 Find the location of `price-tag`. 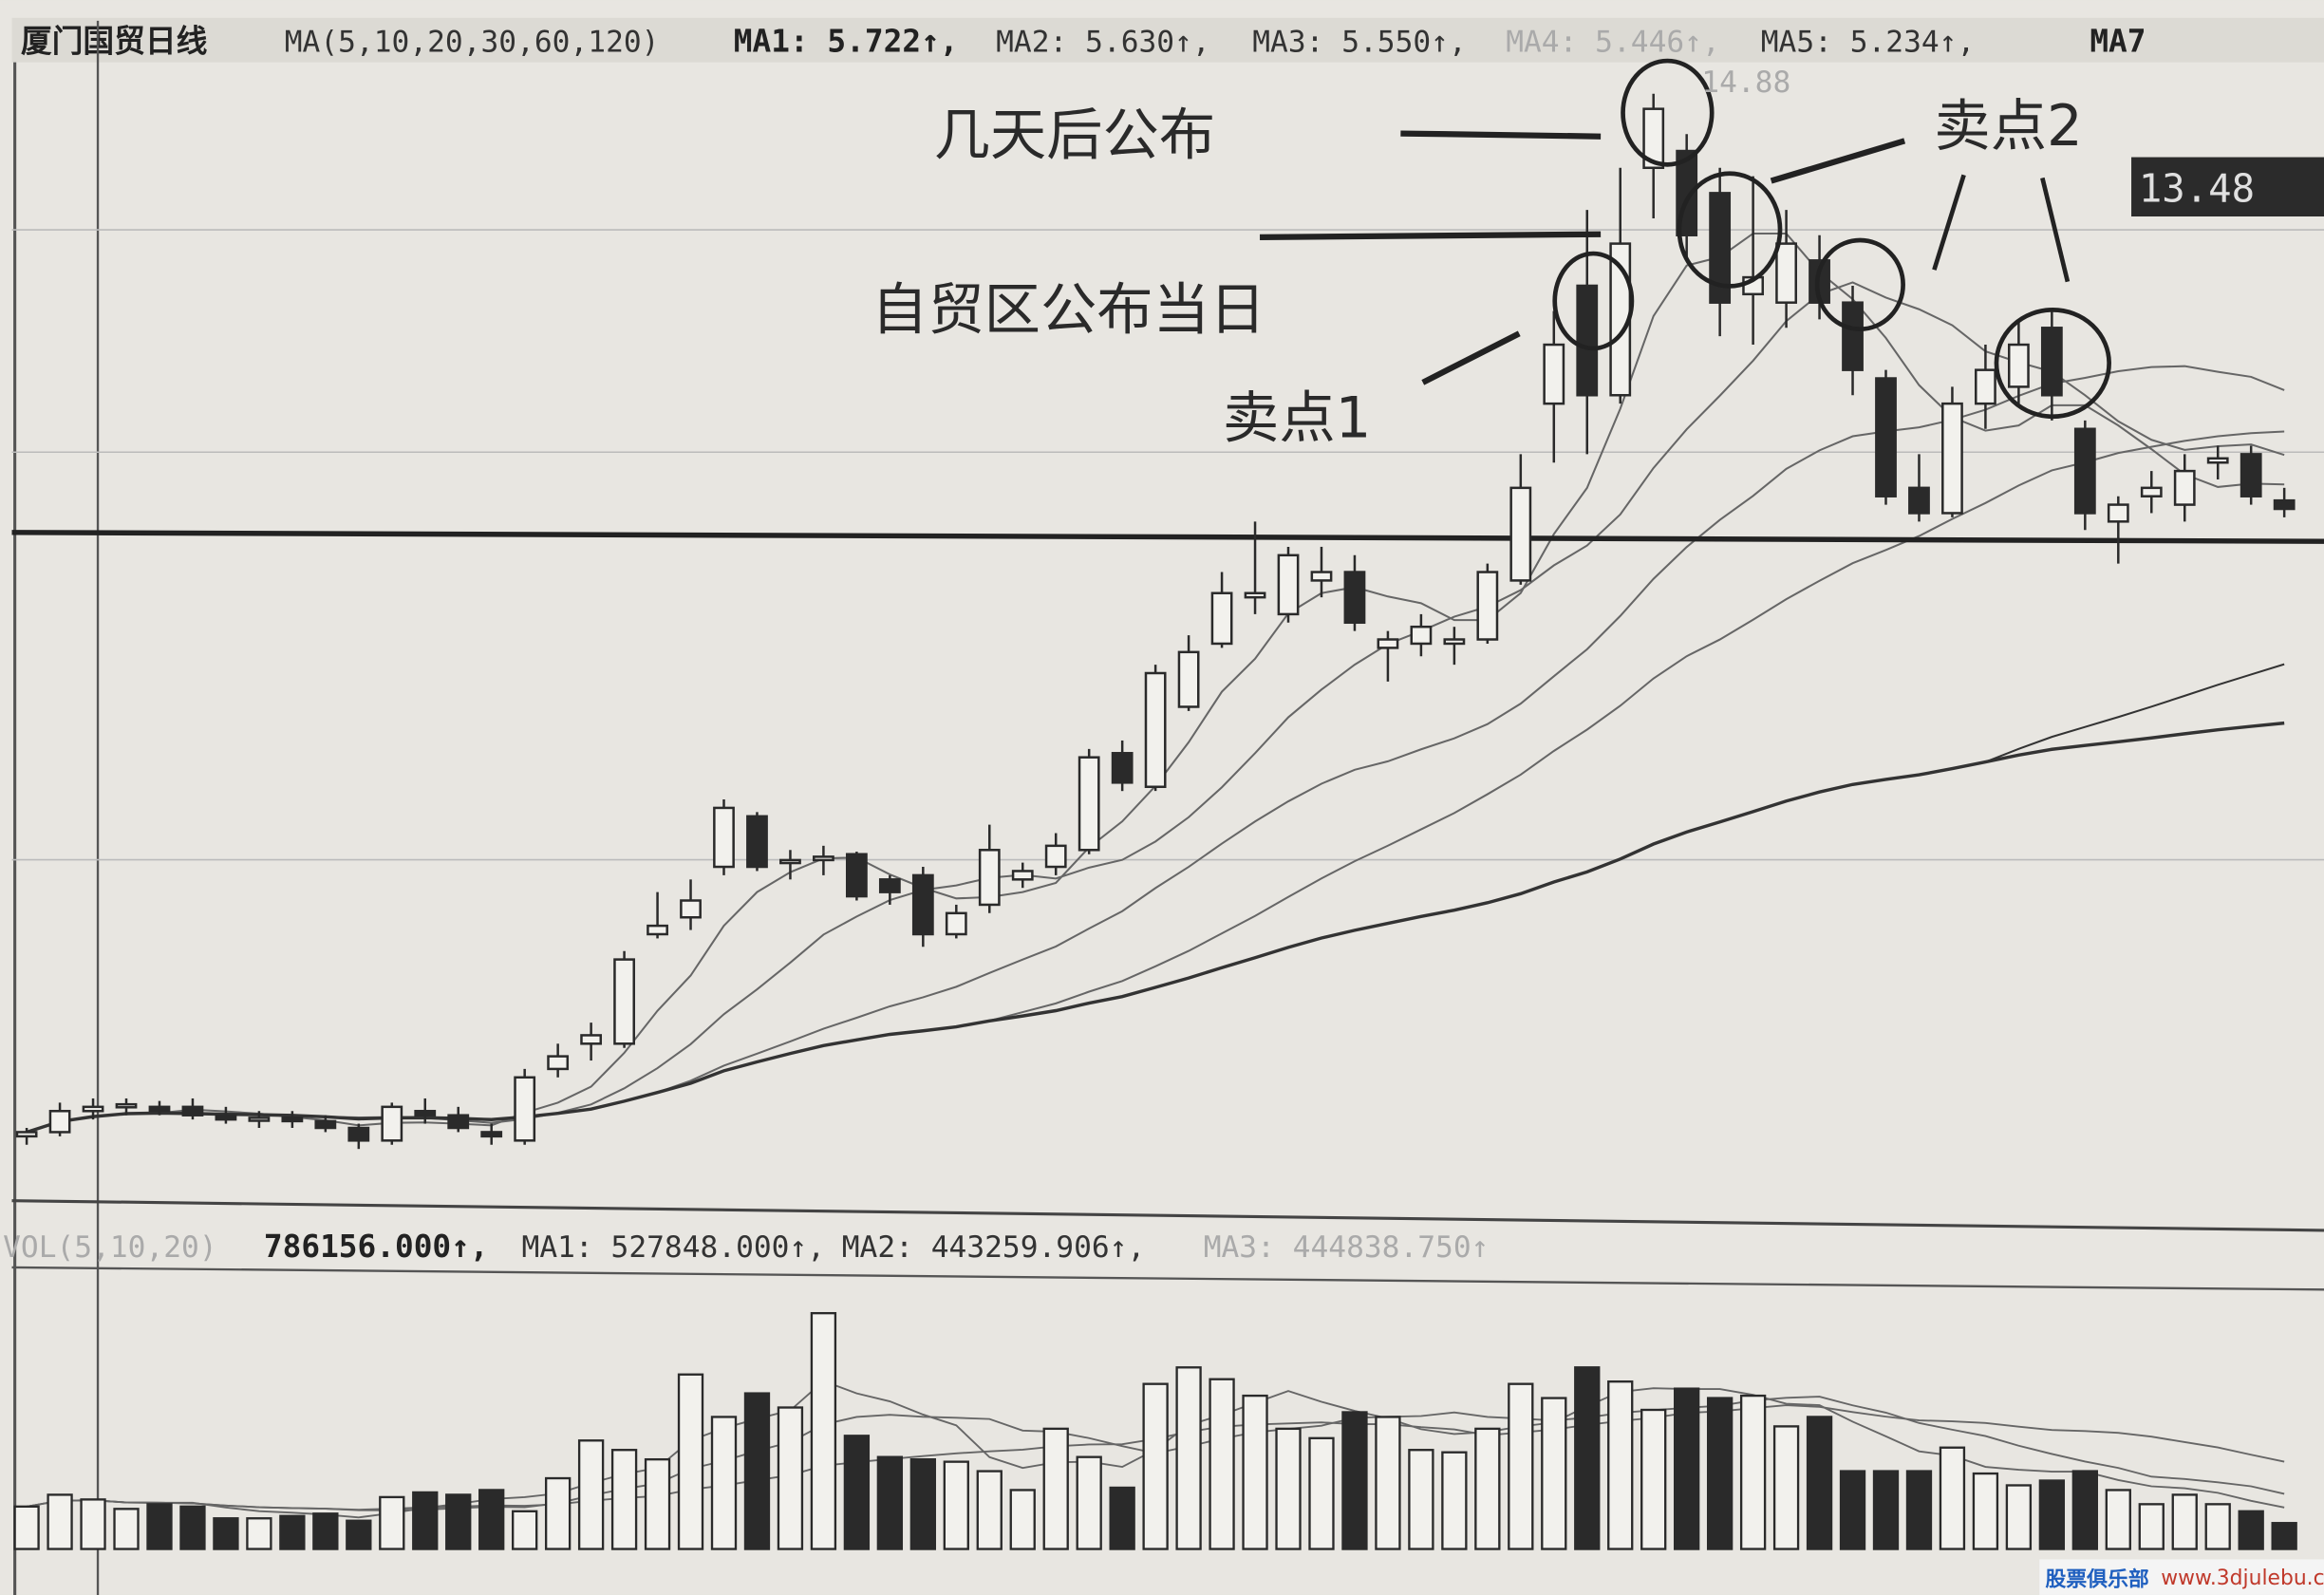

price-tag is located at coordinates (2227, 186).